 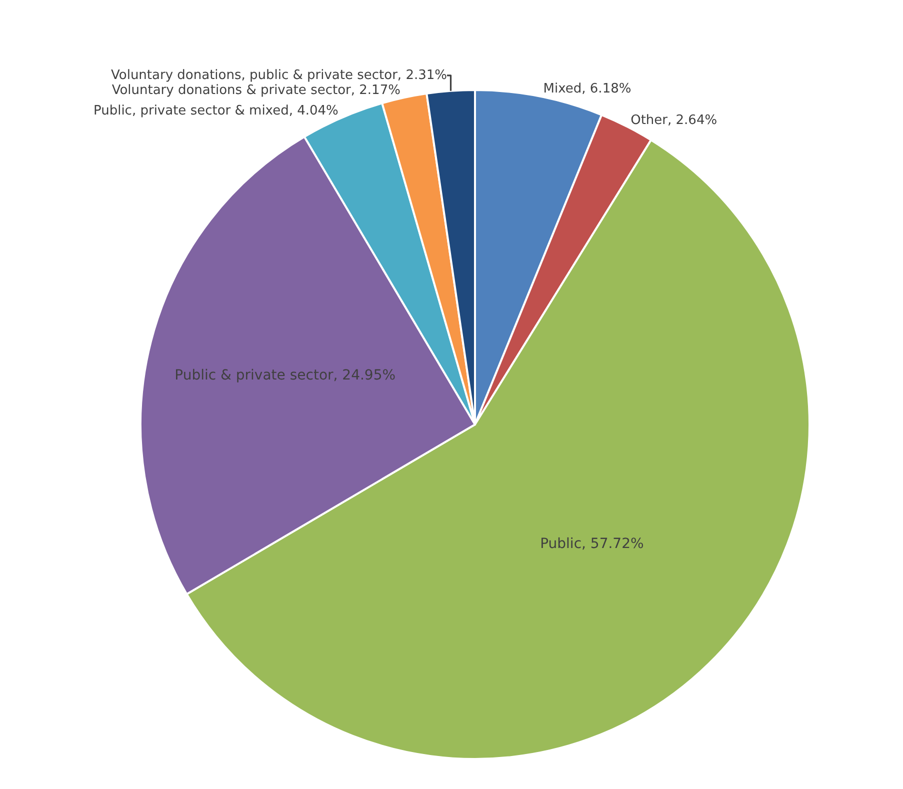 I want to click on slice-label: Voluntary donations, public & private sector, 2.31%, so click(x=278, y=75).